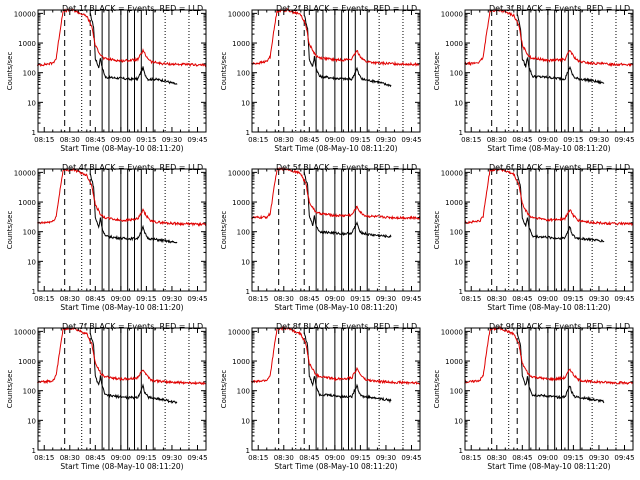 The image size is (640, 480). Describe the element at coordinates (346, 167) in the screenshot. I see `panel-title: Det 5f BLACK = Events, RED = LLD` at that location.